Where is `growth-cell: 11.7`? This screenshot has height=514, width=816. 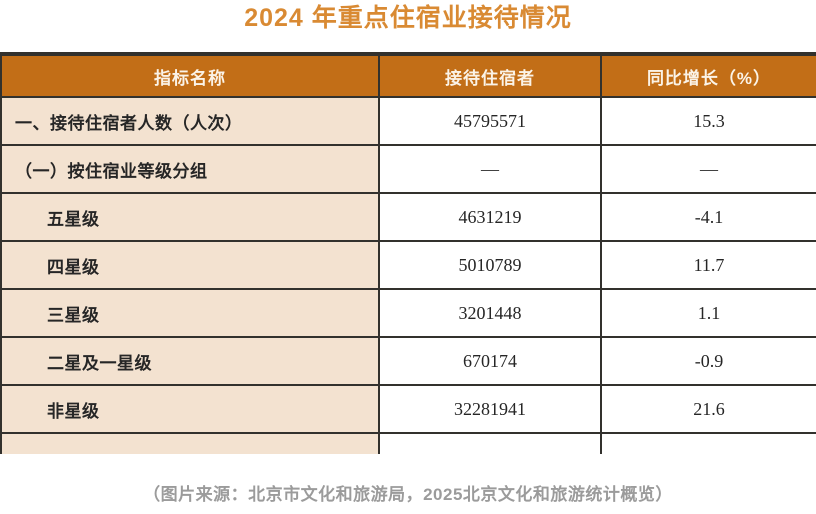 growth-cell: 11.7 is located at coordinates (708, 265).